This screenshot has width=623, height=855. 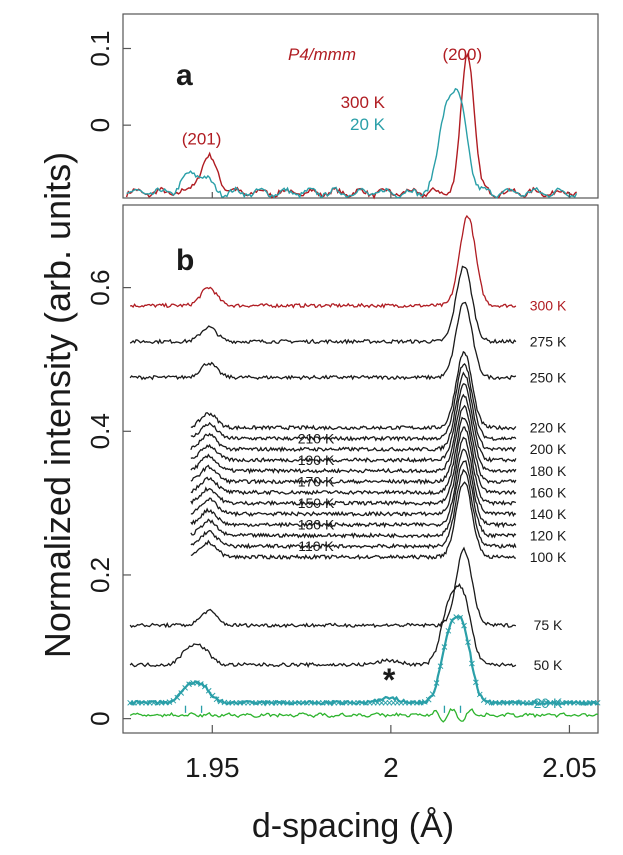 I want to click on panel-b-label-160K: 160 K, so click(x=548, y=492).